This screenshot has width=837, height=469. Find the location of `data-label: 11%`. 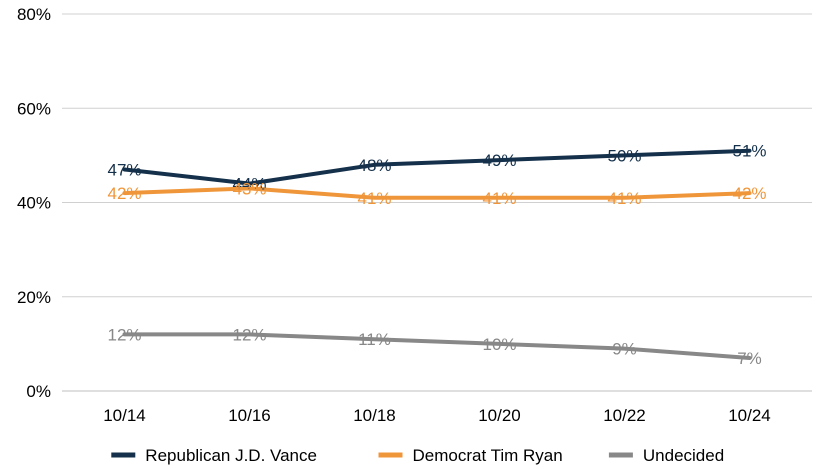

data-label: 11% is located at coordinates (374, 339).